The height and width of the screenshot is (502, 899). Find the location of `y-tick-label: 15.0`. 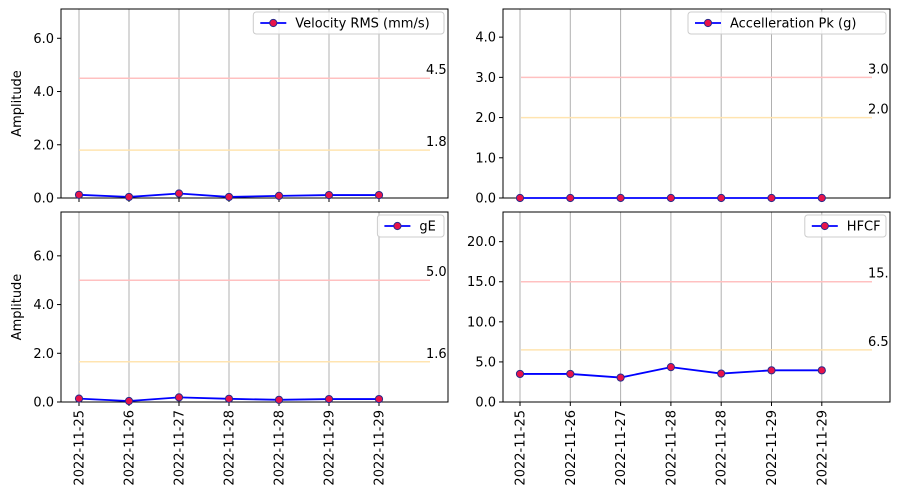

y-tick-label: 15.0 is located at coordinates (481, 282).